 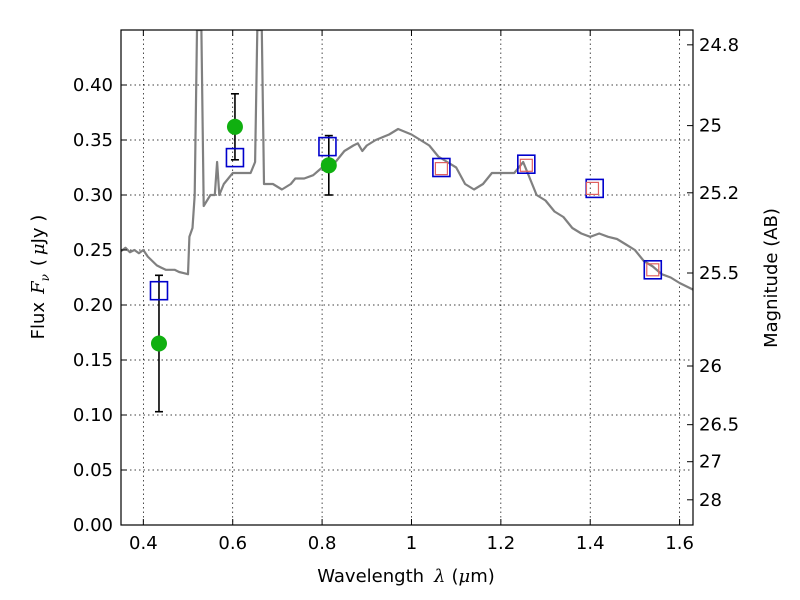 What do you see at coordinates (93, 415) in the screenshot?
I see `y-tick-label: 0.10` at bounding box center [93, 415].